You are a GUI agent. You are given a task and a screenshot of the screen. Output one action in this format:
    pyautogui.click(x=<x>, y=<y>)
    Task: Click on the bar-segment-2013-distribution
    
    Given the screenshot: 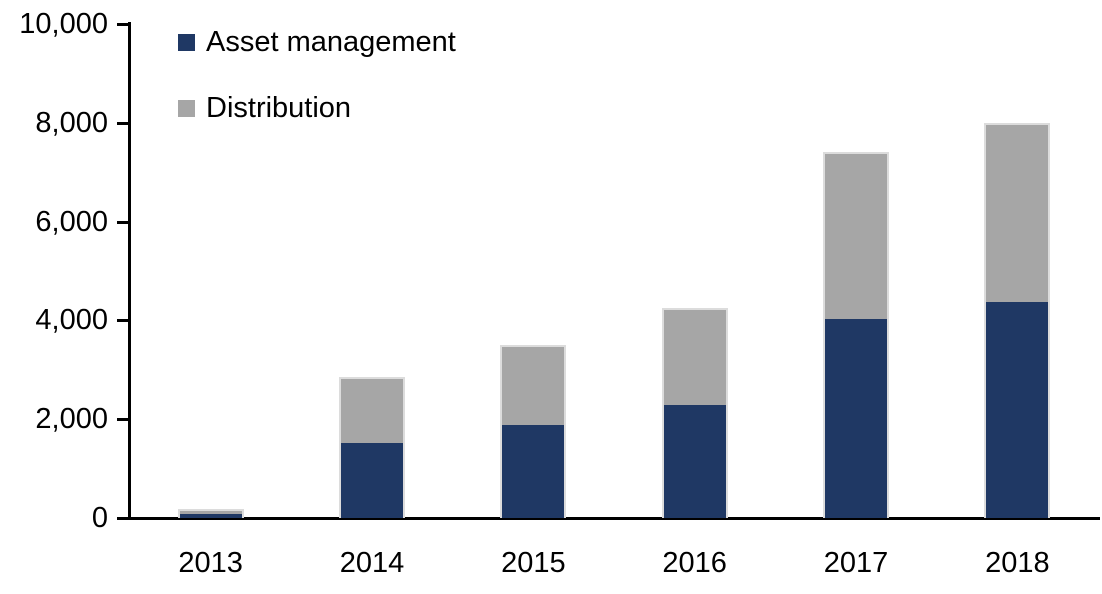 What is the action you would take?
    pyautogui.click(x=210, y=512)
    